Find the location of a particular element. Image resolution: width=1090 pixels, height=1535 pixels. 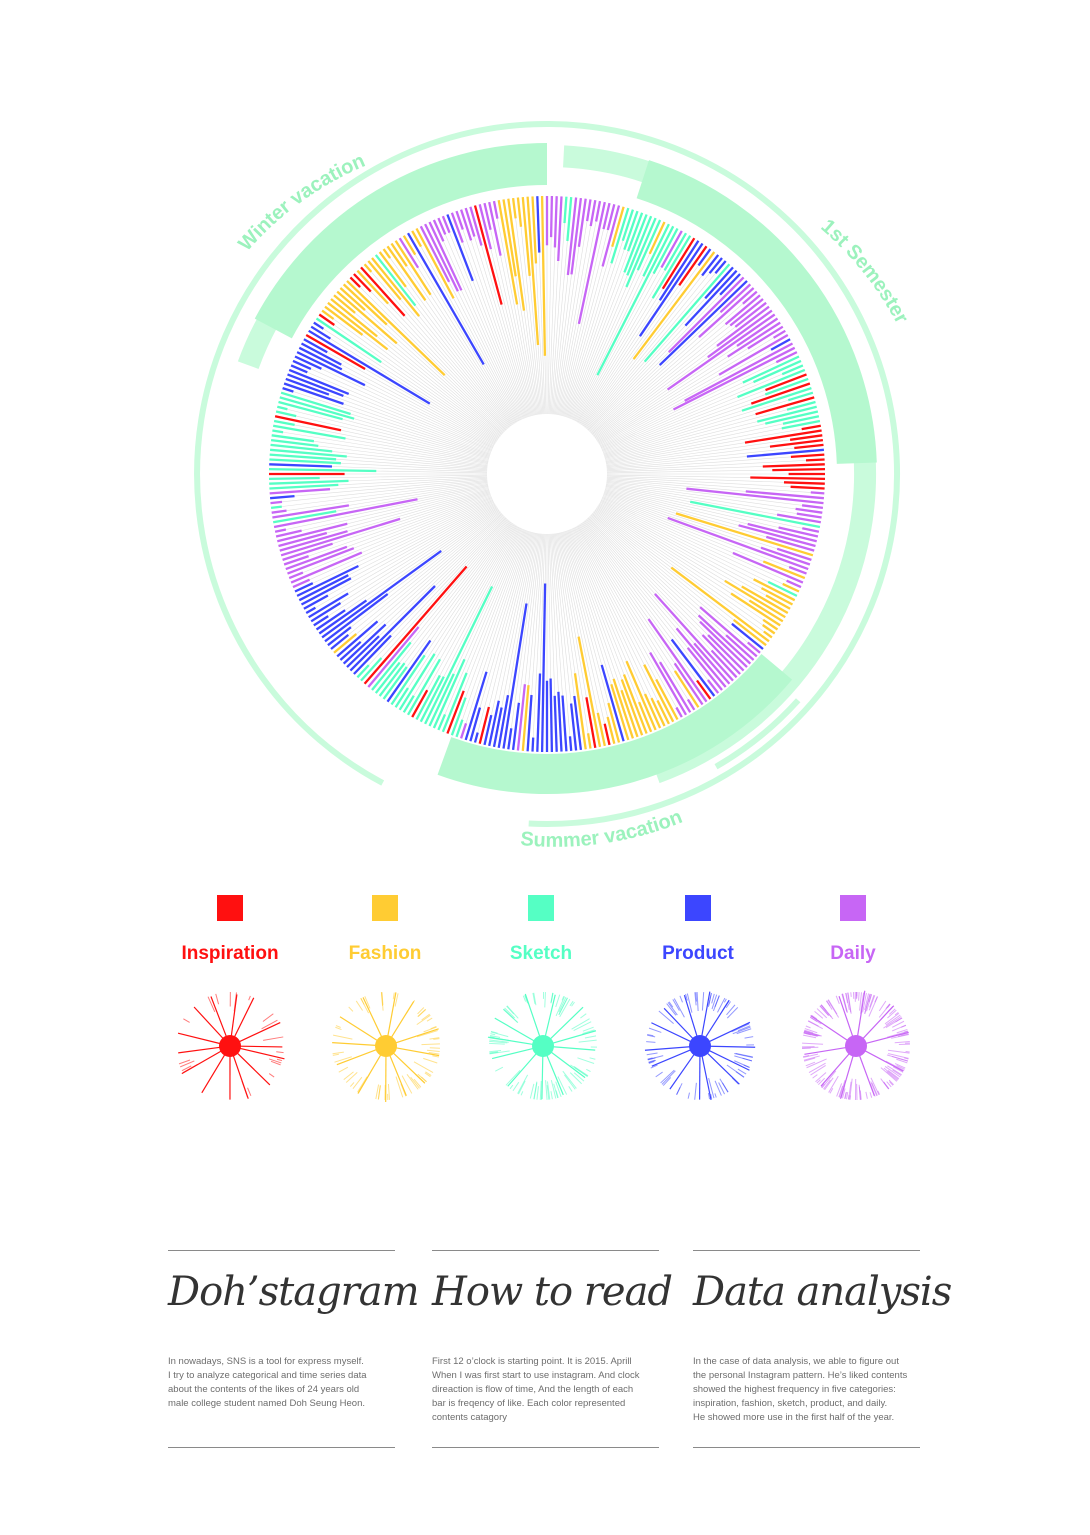

mini-center-dot is located at coordinates (230, 1046).